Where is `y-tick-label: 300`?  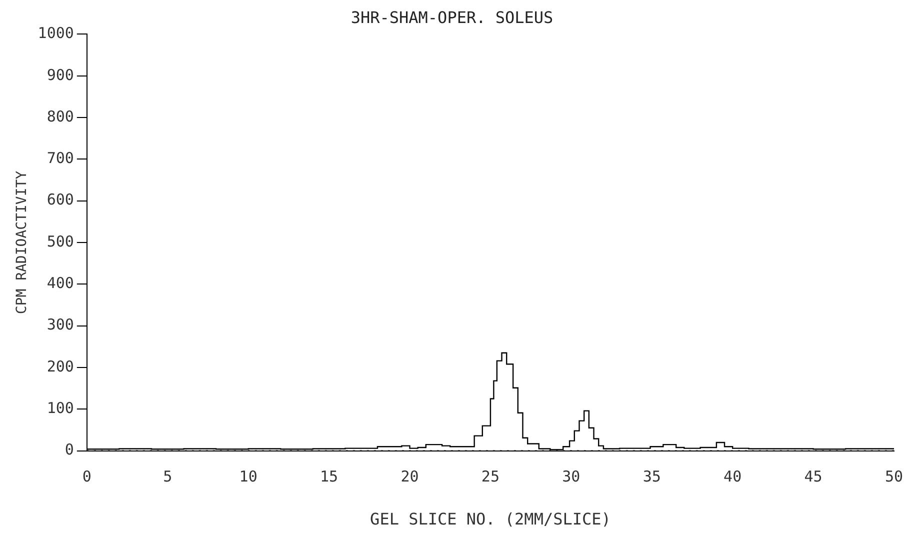 y-tick-label: 300 is located at coordinates (60, 325).